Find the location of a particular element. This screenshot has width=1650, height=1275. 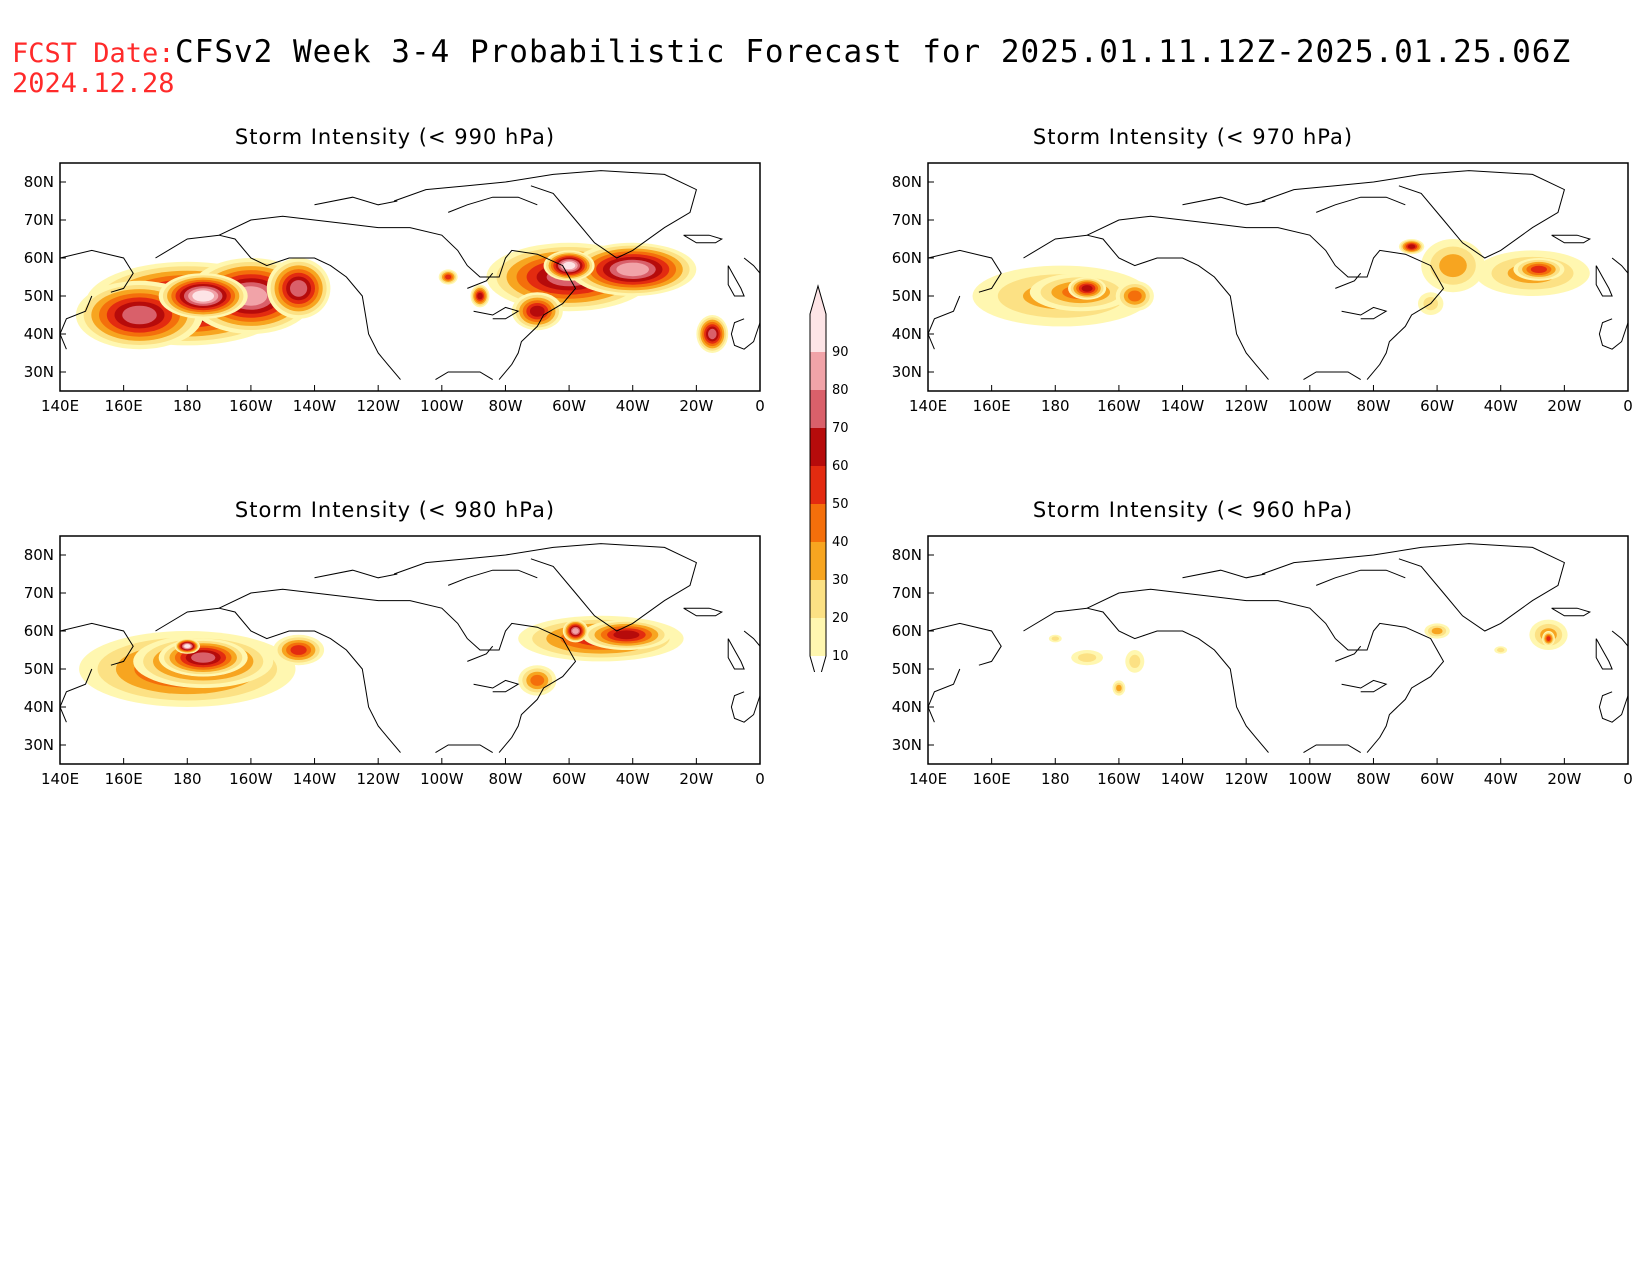

lon-tick-label: 40W is located at coordinates (1501, 406).